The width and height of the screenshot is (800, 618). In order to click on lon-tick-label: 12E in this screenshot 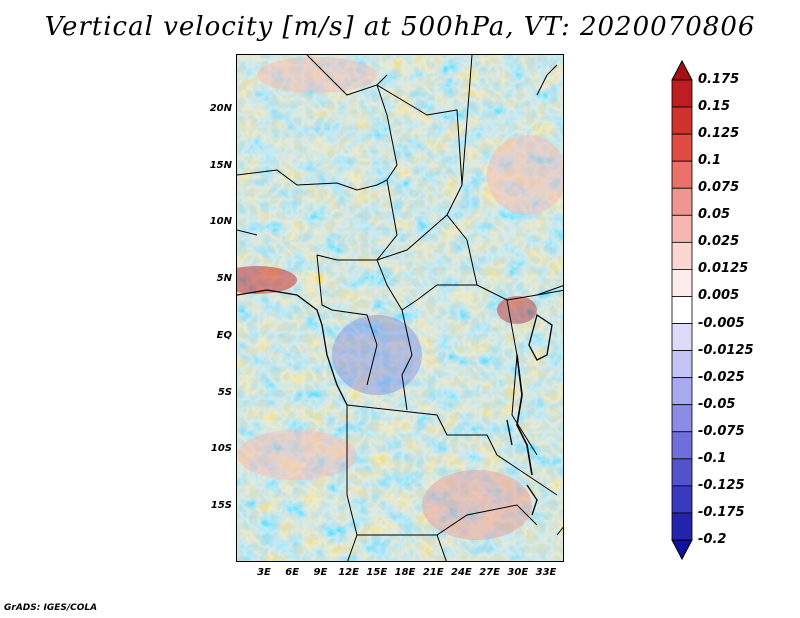, I will do `click(348, 572)`.